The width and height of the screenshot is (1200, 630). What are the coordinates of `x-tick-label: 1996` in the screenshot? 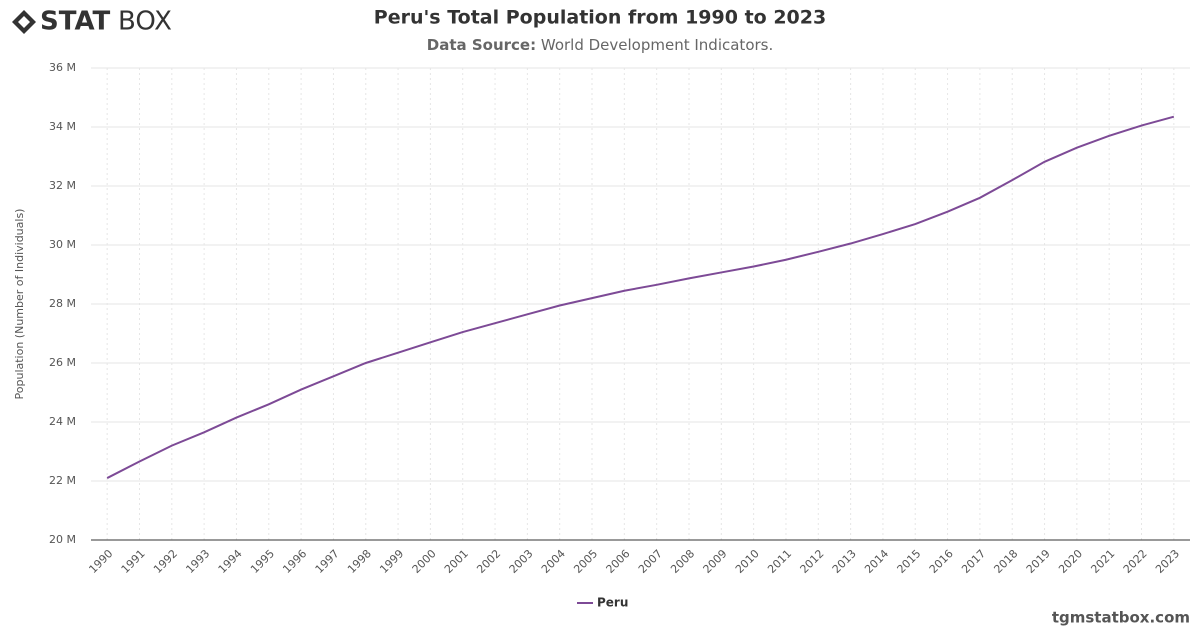 It's located at (294, 561).